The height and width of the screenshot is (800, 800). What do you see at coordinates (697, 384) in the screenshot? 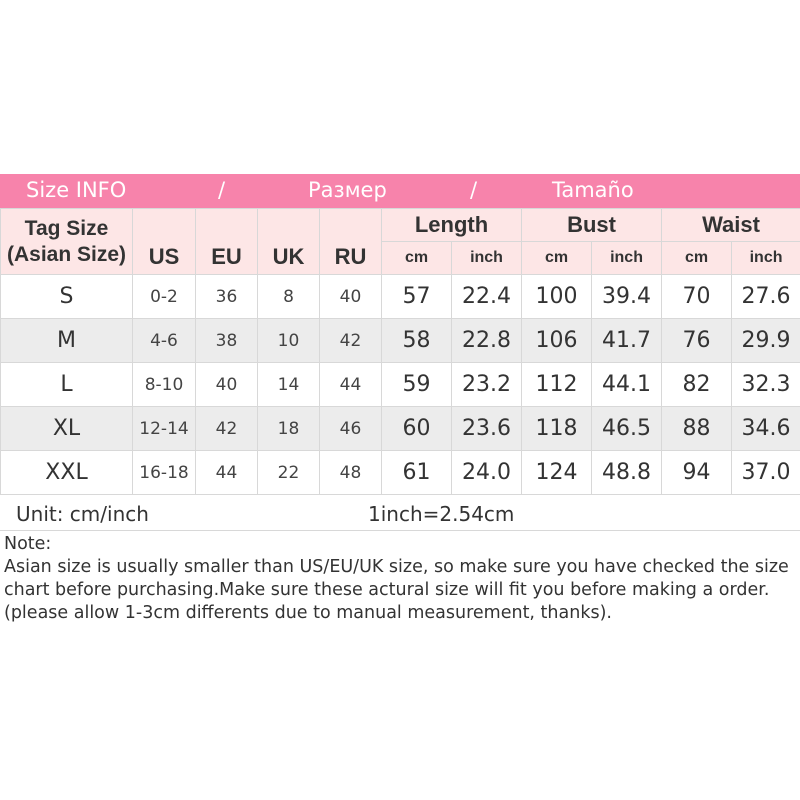
I see `table-cell: 82` at bounding box center [697, 384].